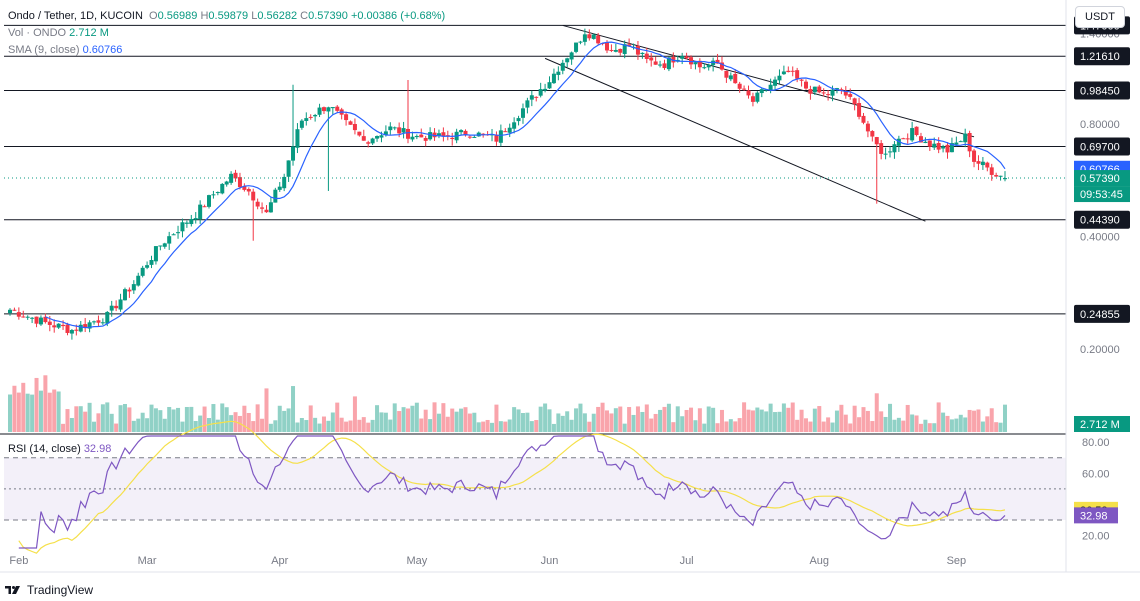 This screenshot has height=601, width=1140. I want to click on open-value: 0.56989, so click(177, 16).